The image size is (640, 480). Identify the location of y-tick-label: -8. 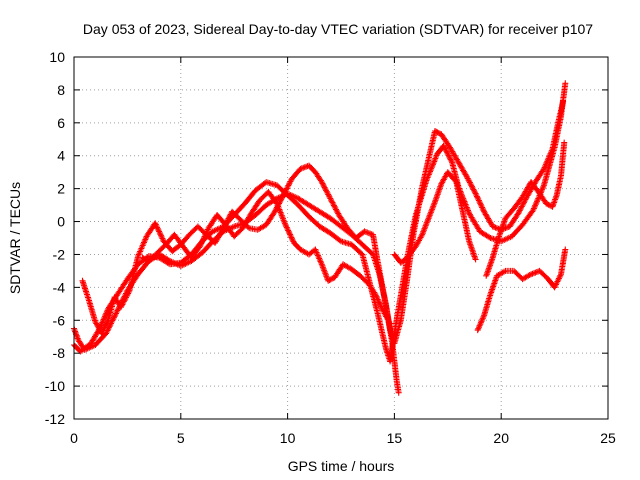
(59, 353).